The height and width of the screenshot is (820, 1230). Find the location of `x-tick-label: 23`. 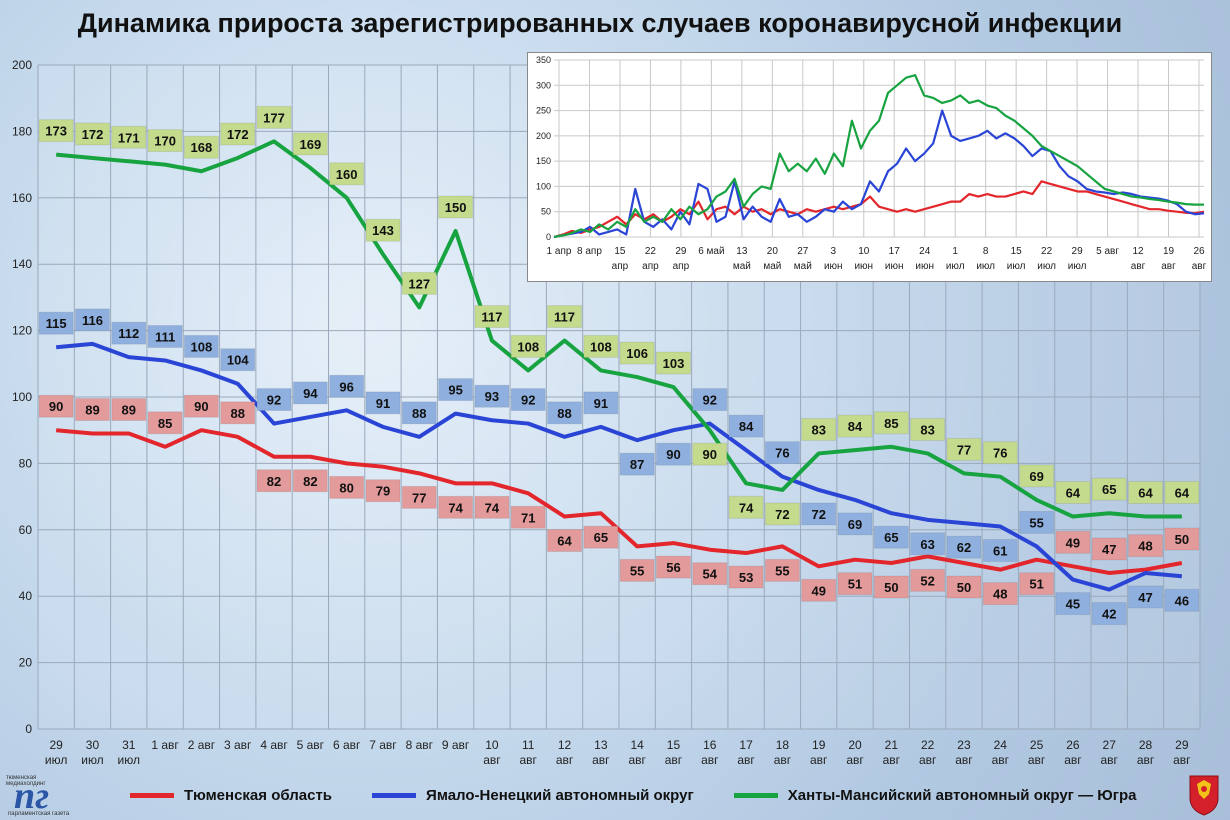

x-tick-label: 23 is located at coordinates (964, 745).